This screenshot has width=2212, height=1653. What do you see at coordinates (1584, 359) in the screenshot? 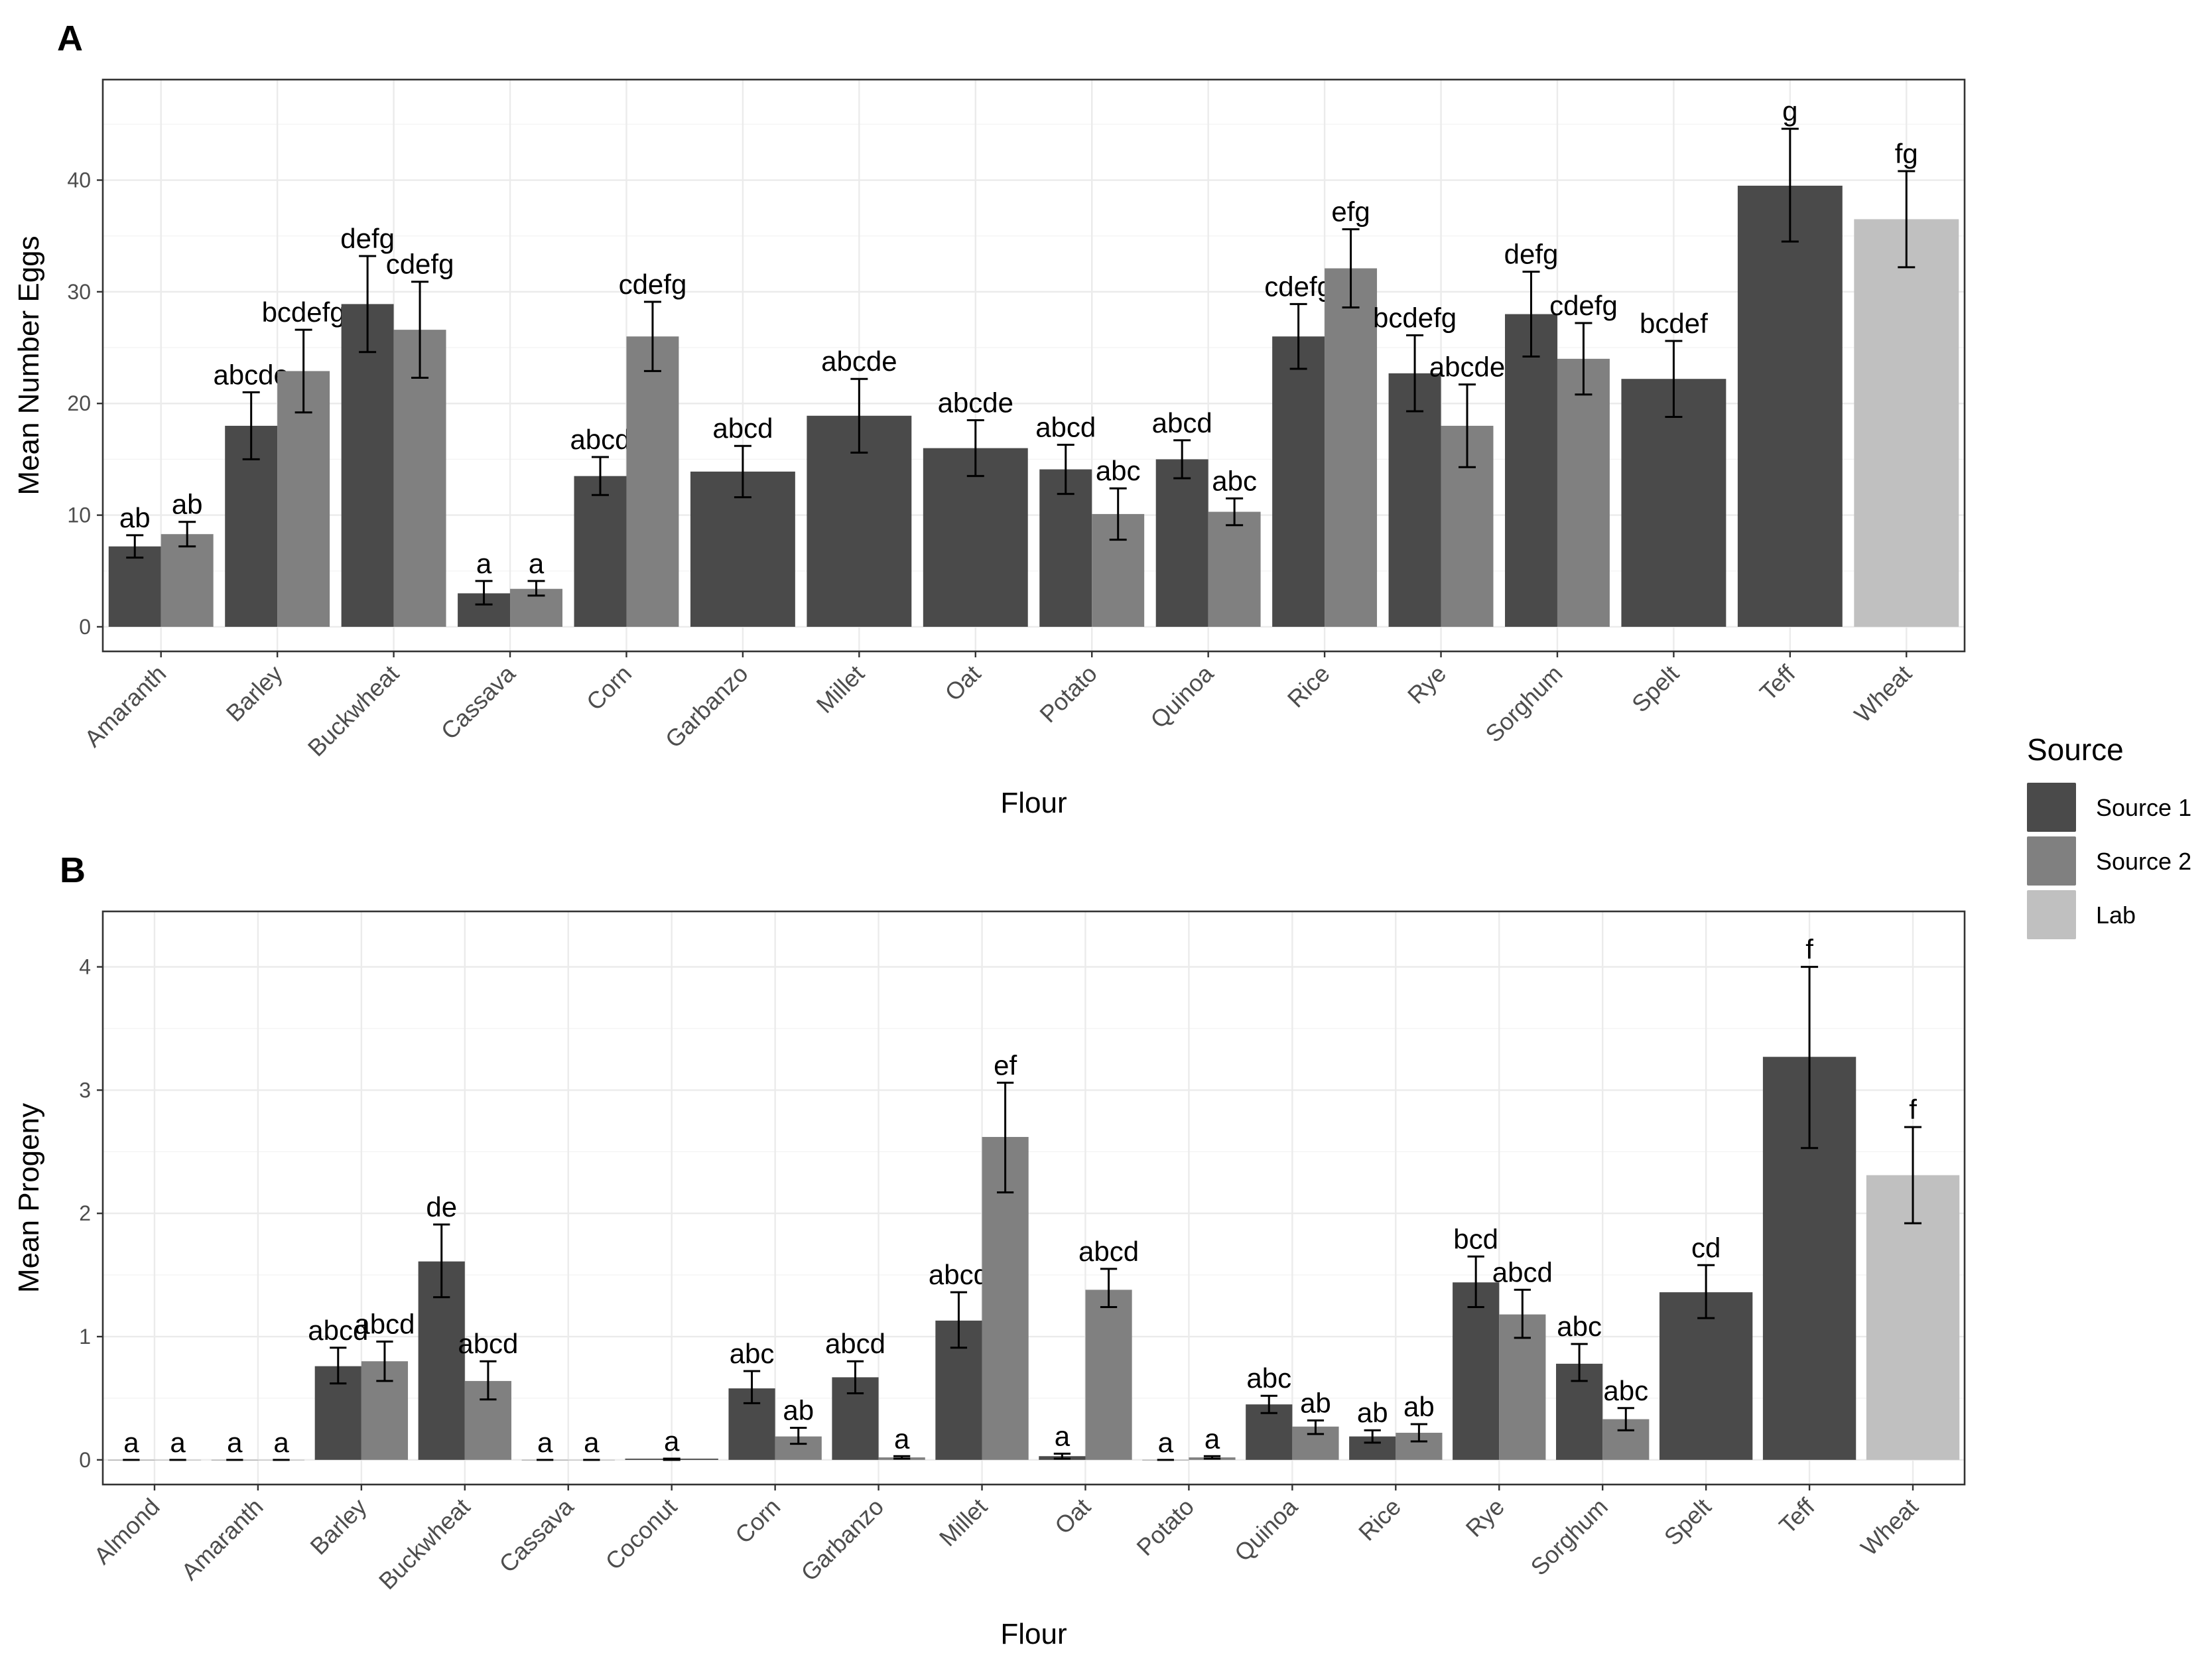
I see `error-bar-a-sorghum-source2` at bounding box center [1584, 359].